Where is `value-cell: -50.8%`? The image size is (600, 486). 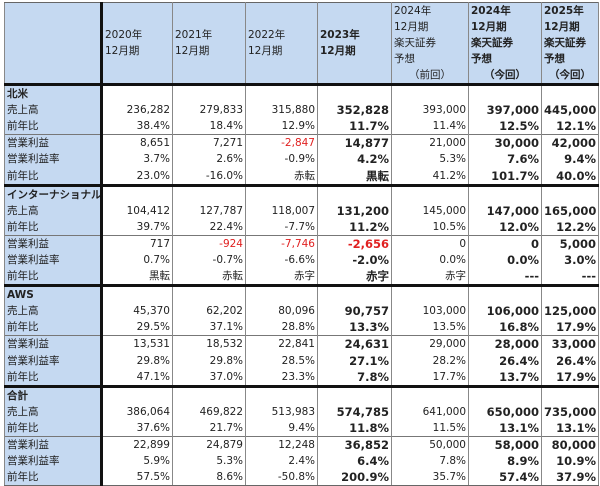 value-cell: -50.8% is located at coordinates (281, 477).